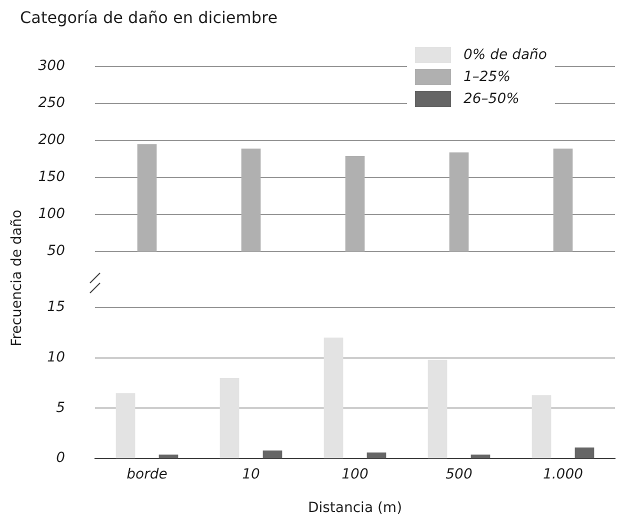  What do you see at coordinates (563, 474) in the screenshot?
I see `x-tick-label: 1.000` at bounding box center [563, 474].